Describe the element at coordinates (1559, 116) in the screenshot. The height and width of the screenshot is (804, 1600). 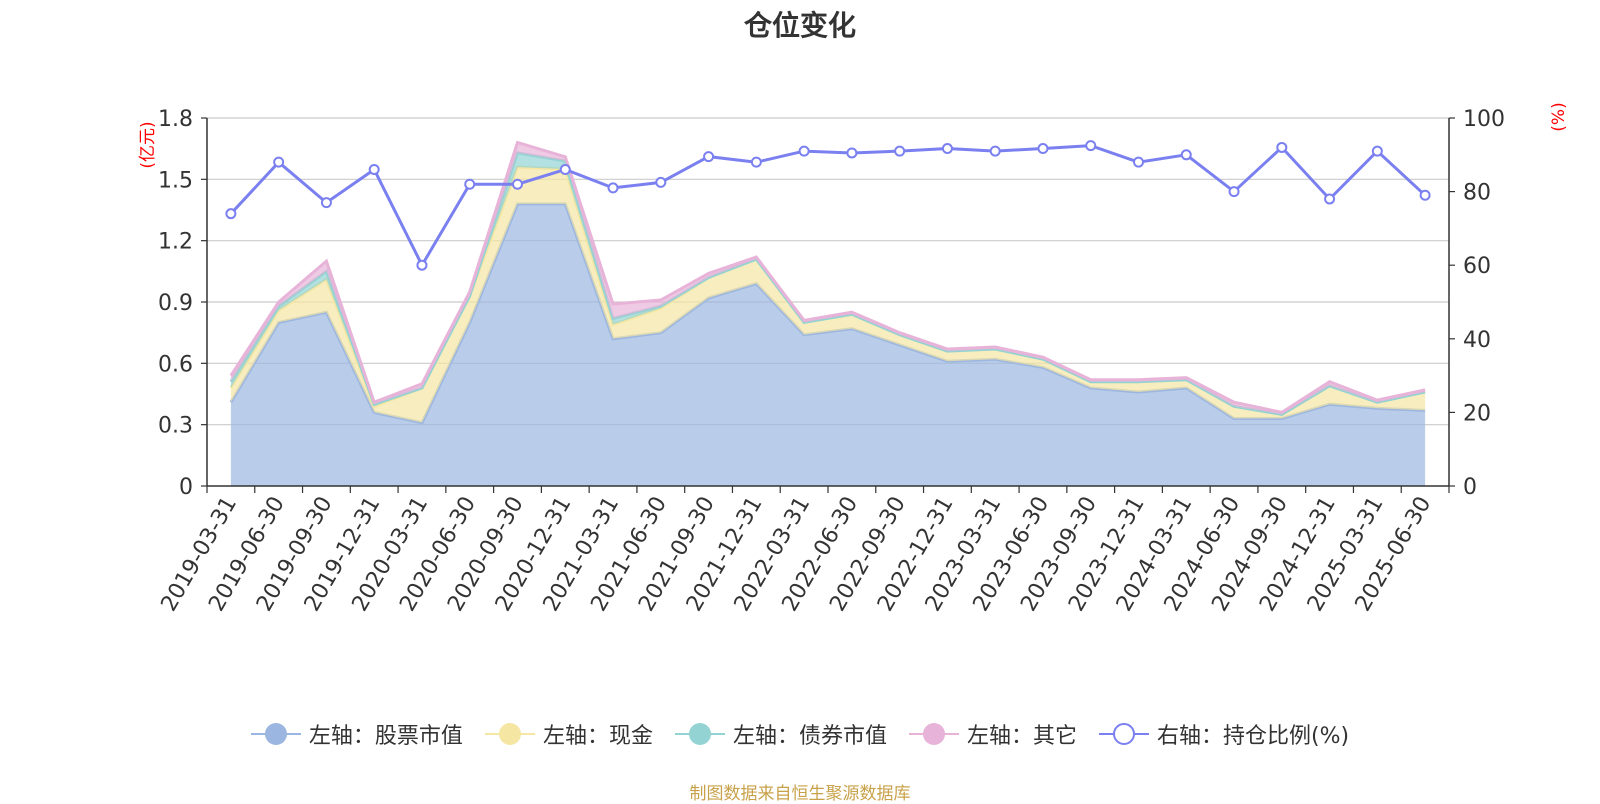
I see `right-axis-unit: (%)` at that location.